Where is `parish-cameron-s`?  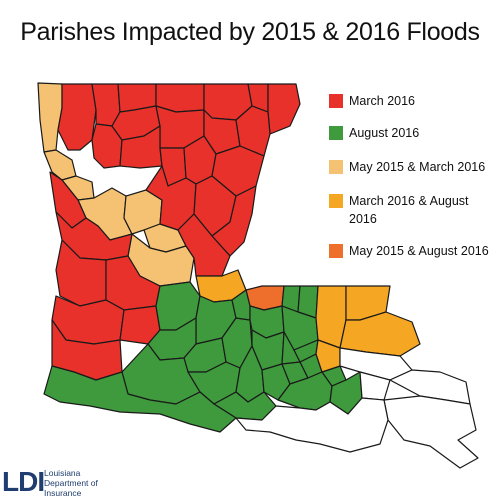 parish-cameron-s is located at coordinates (140, 399).